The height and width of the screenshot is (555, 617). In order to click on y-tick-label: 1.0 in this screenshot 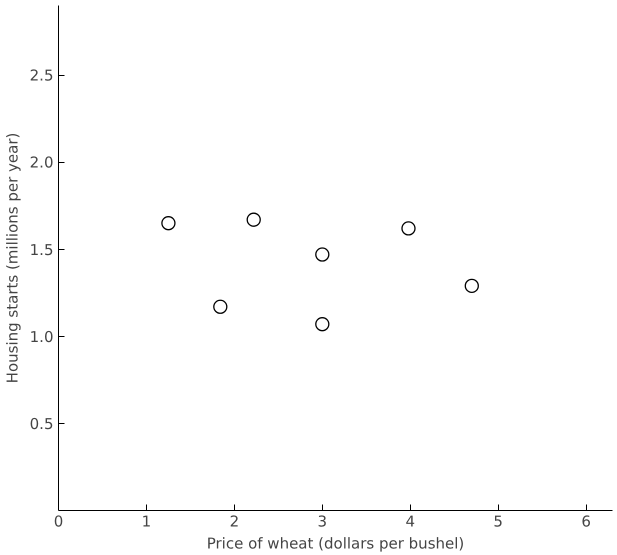, I will do `click(42, 337)`.